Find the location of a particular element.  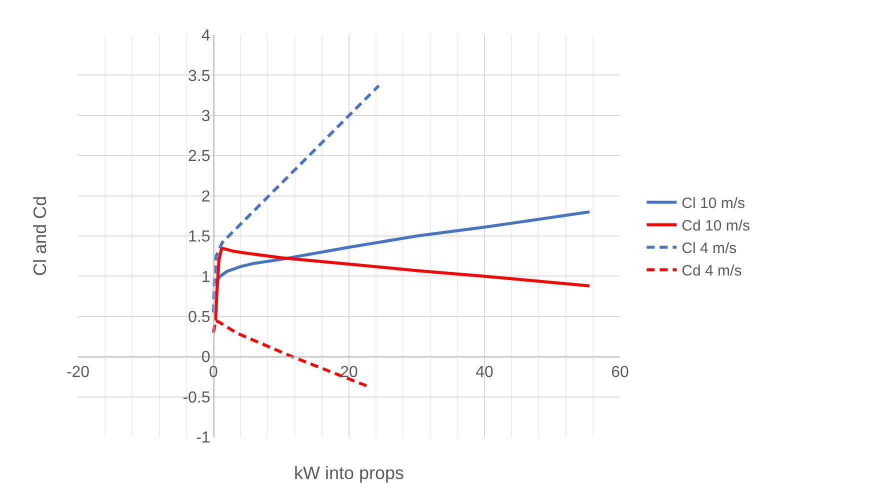

x-tick-label: -20 is located at coordinates (78, 372).